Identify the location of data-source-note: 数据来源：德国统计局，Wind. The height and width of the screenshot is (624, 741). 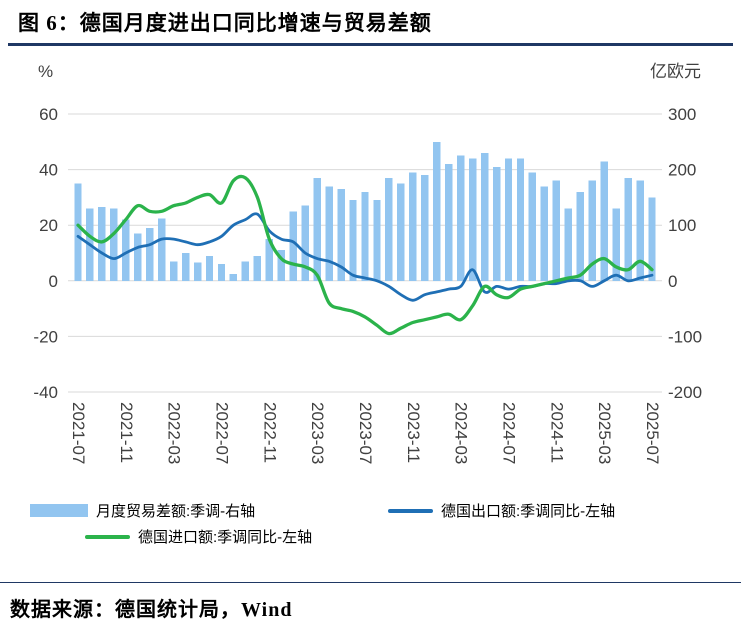
(151, 610).